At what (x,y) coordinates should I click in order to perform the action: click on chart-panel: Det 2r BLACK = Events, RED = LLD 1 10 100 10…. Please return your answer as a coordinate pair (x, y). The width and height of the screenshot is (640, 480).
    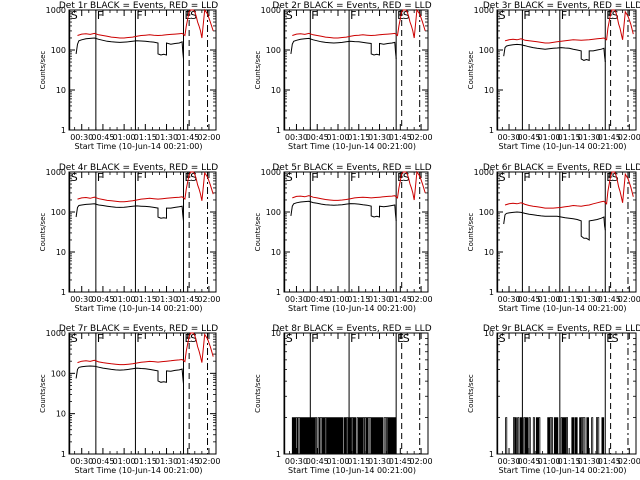
    Looking at the image, I should click on (343, 76).